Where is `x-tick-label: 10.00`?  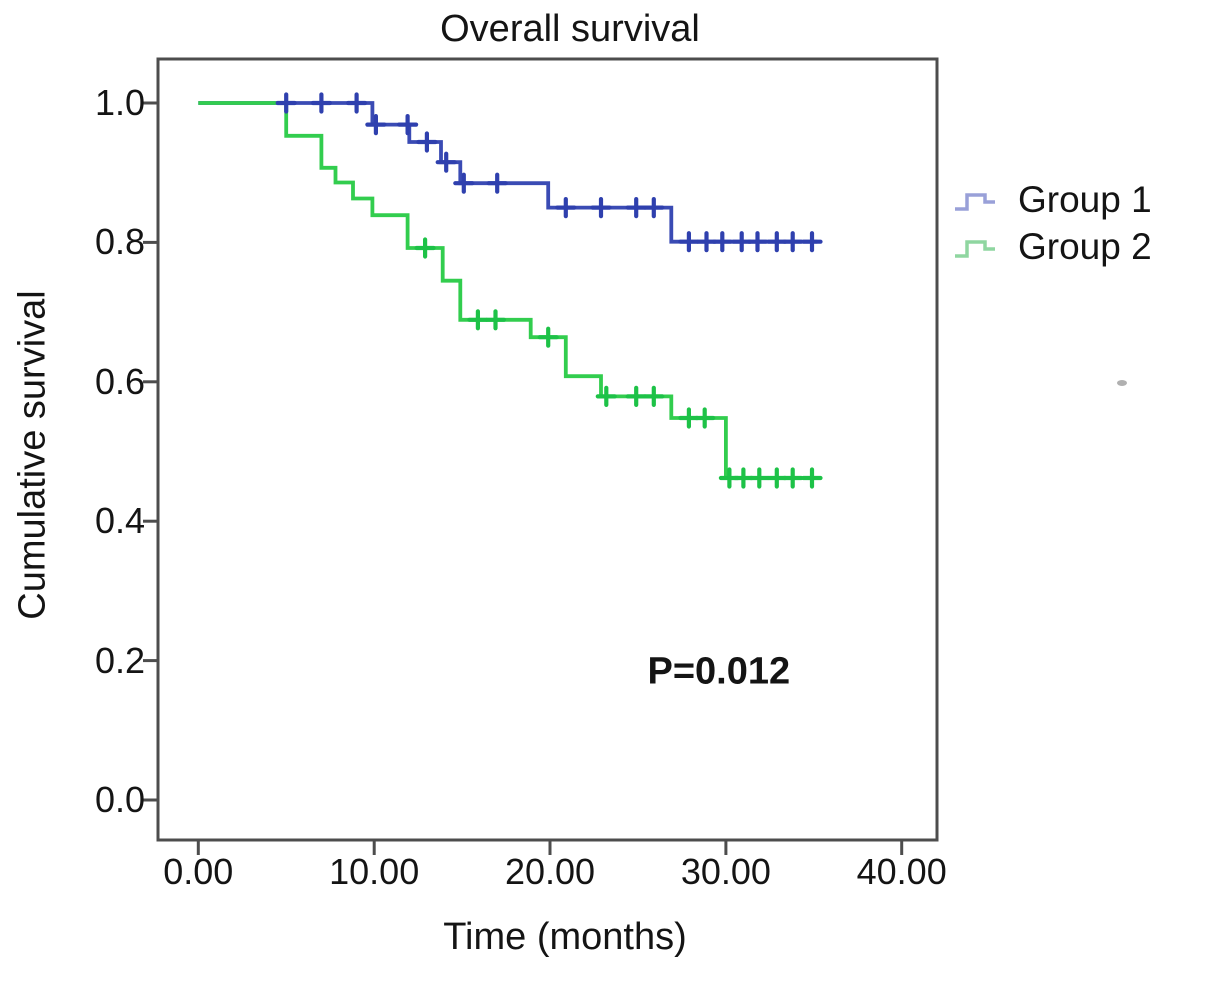 x-tick-label: 10.00 is located at coordinates (374, 871).